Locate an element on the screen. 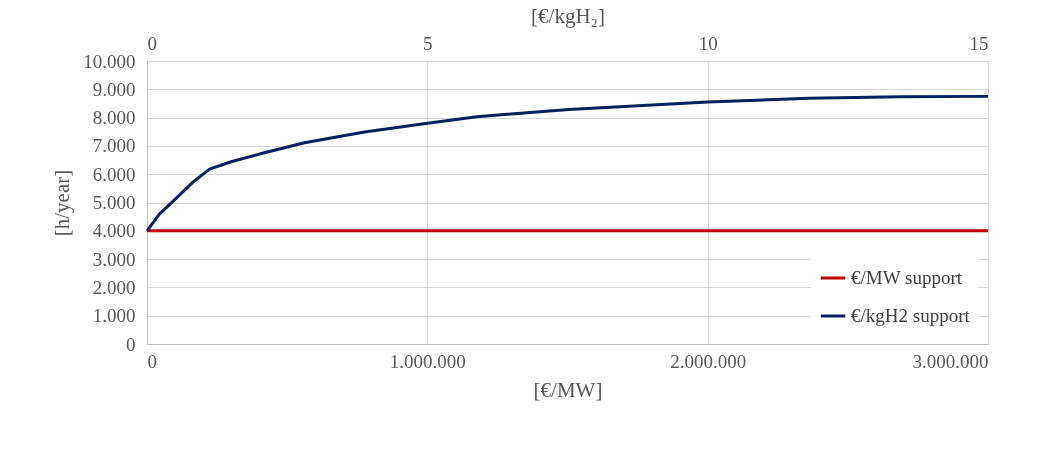 The image size is (1048, 467). y-tick-label: 10.000 is located at coordinates (109, 61).